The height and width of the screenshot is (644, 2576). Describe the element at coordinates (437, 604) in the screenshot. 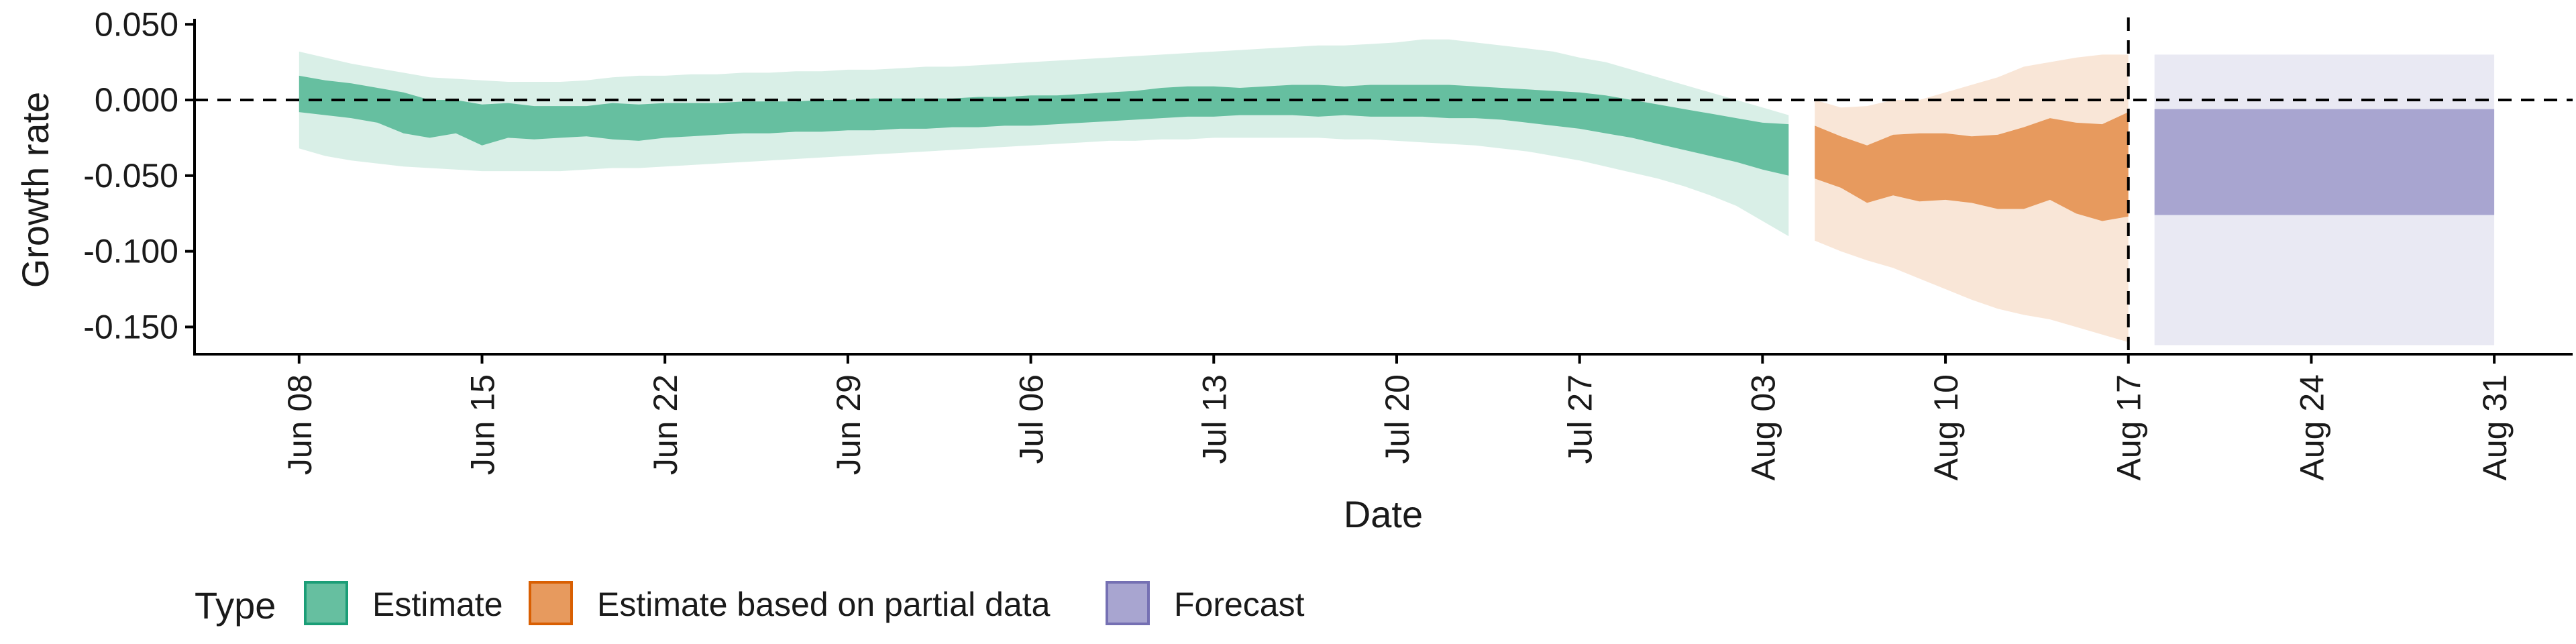

I see `legend-label-estimate: Estimate` at that location.